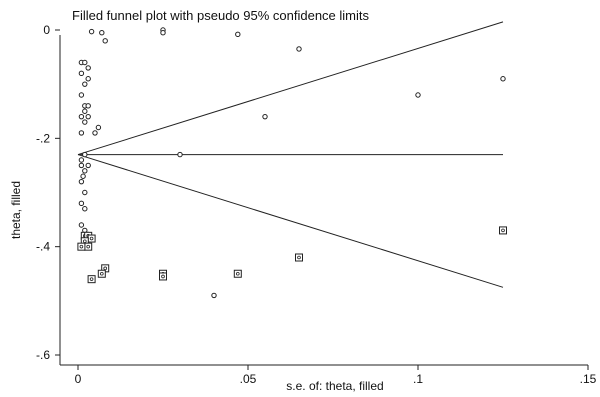 The height and width of the screenshot is (397, 600). What do you see at coordinates (43, 138) in the screenshot?
I see `y-tick-label: -.2` at bounding box center [43, 138].